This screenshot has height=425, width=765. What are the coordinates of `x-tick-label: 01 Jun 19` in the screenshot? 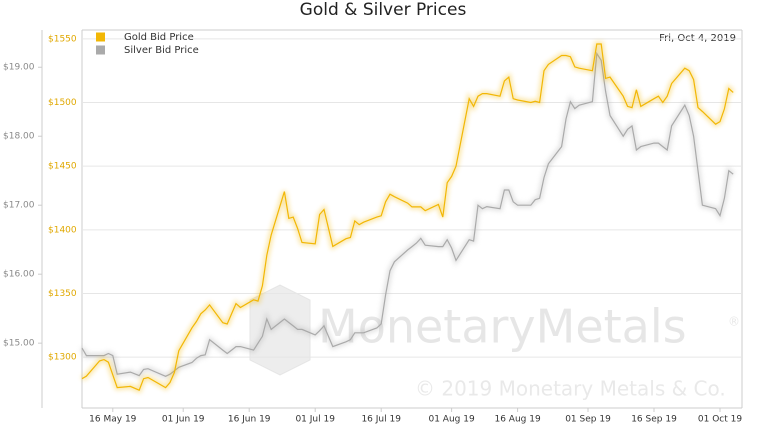 It's located at (183, 420).